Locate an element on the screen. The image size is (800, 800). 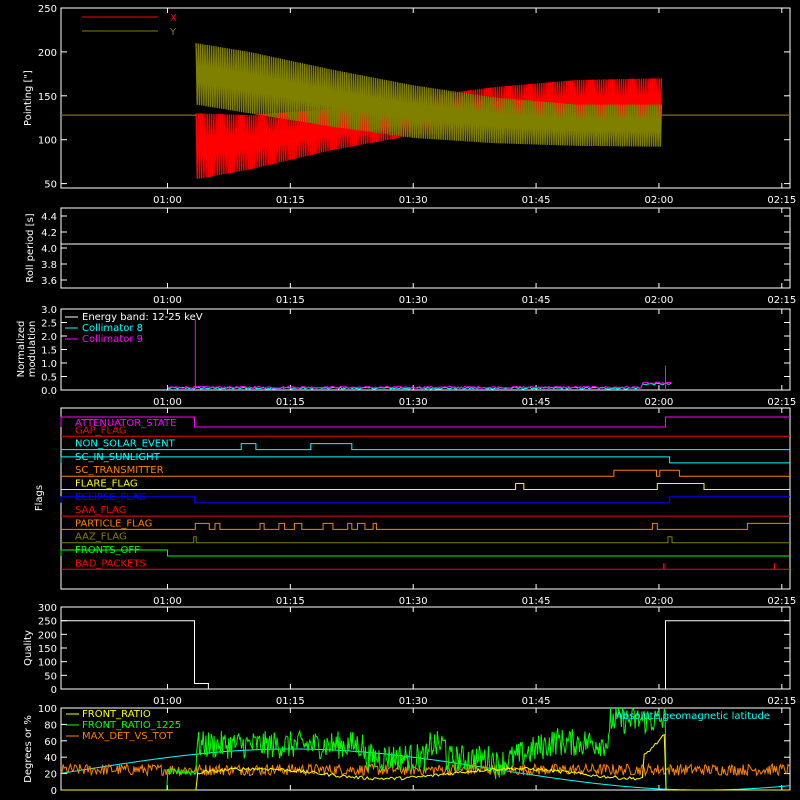
flag-label: GAP_FLAG is located at coordinates (101, 430).